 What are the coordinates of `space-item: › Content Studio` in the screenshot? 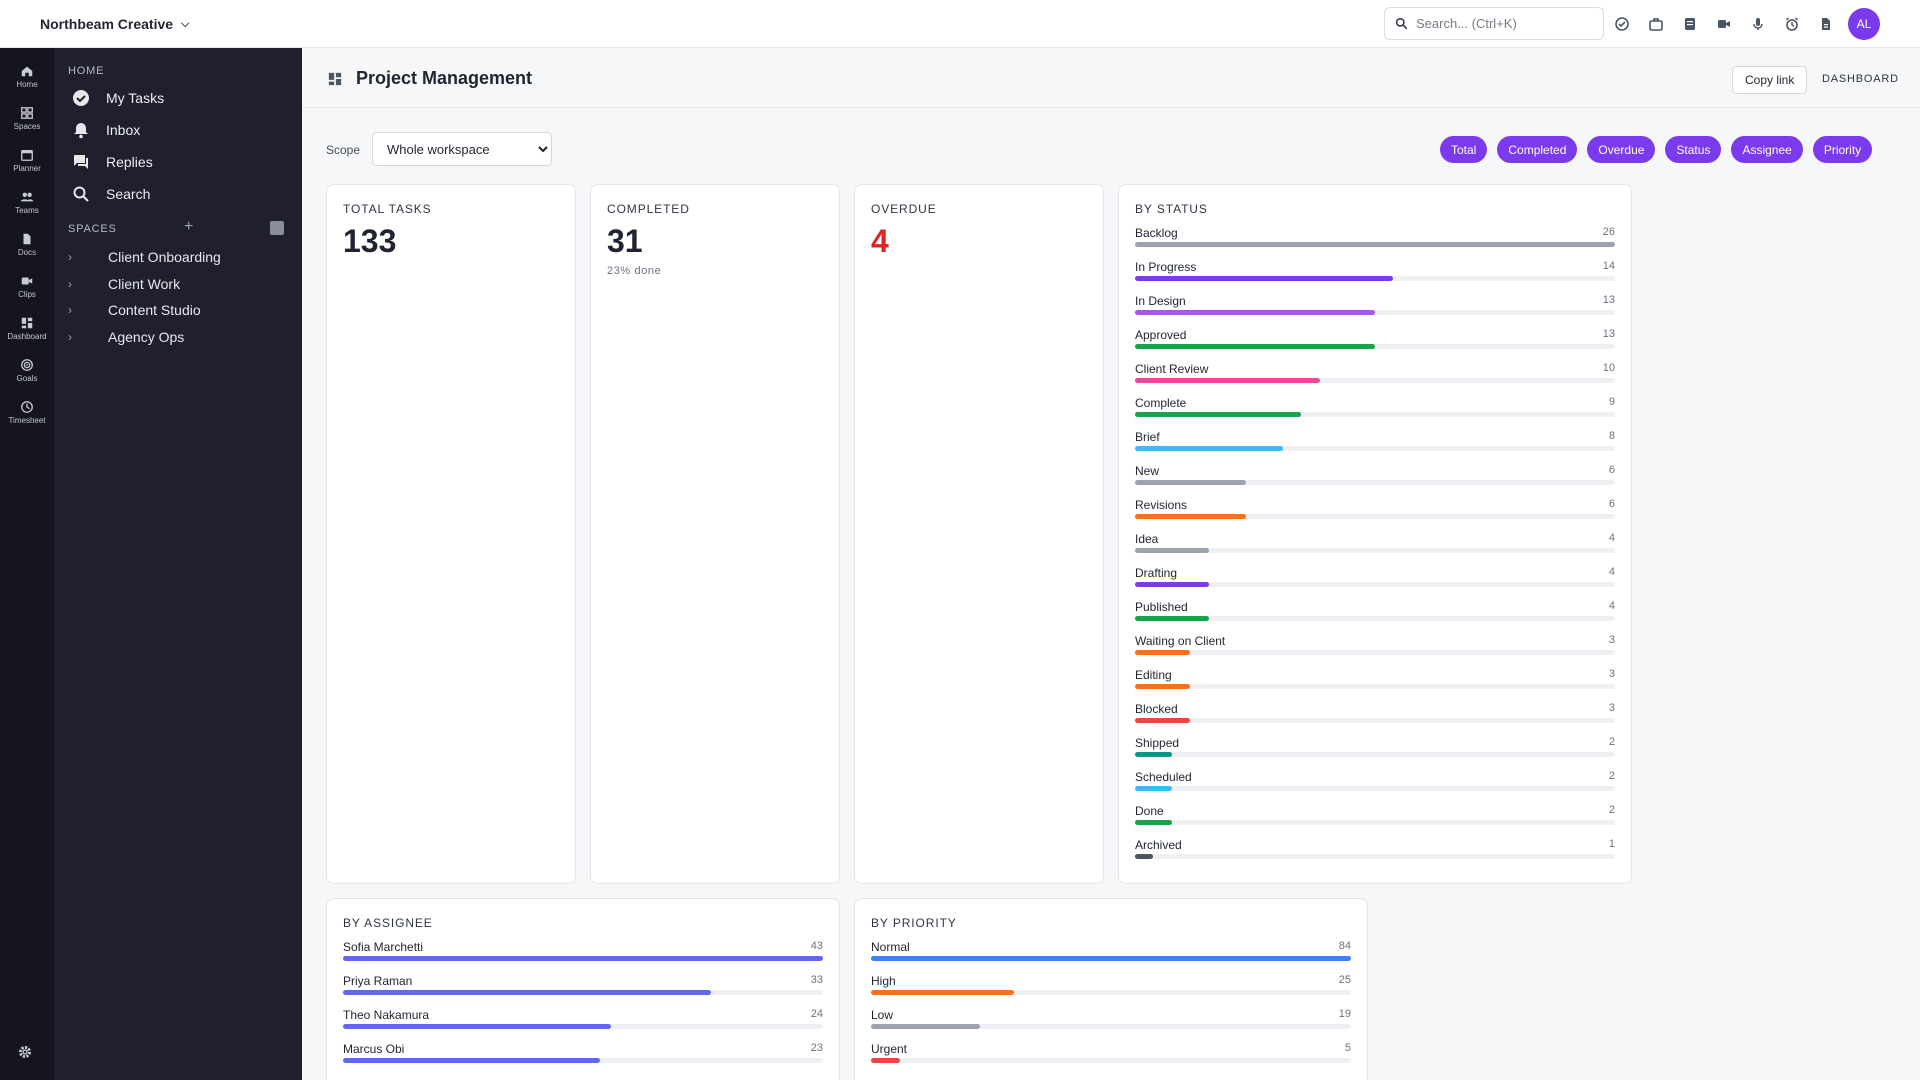 It's located at (178, 310).